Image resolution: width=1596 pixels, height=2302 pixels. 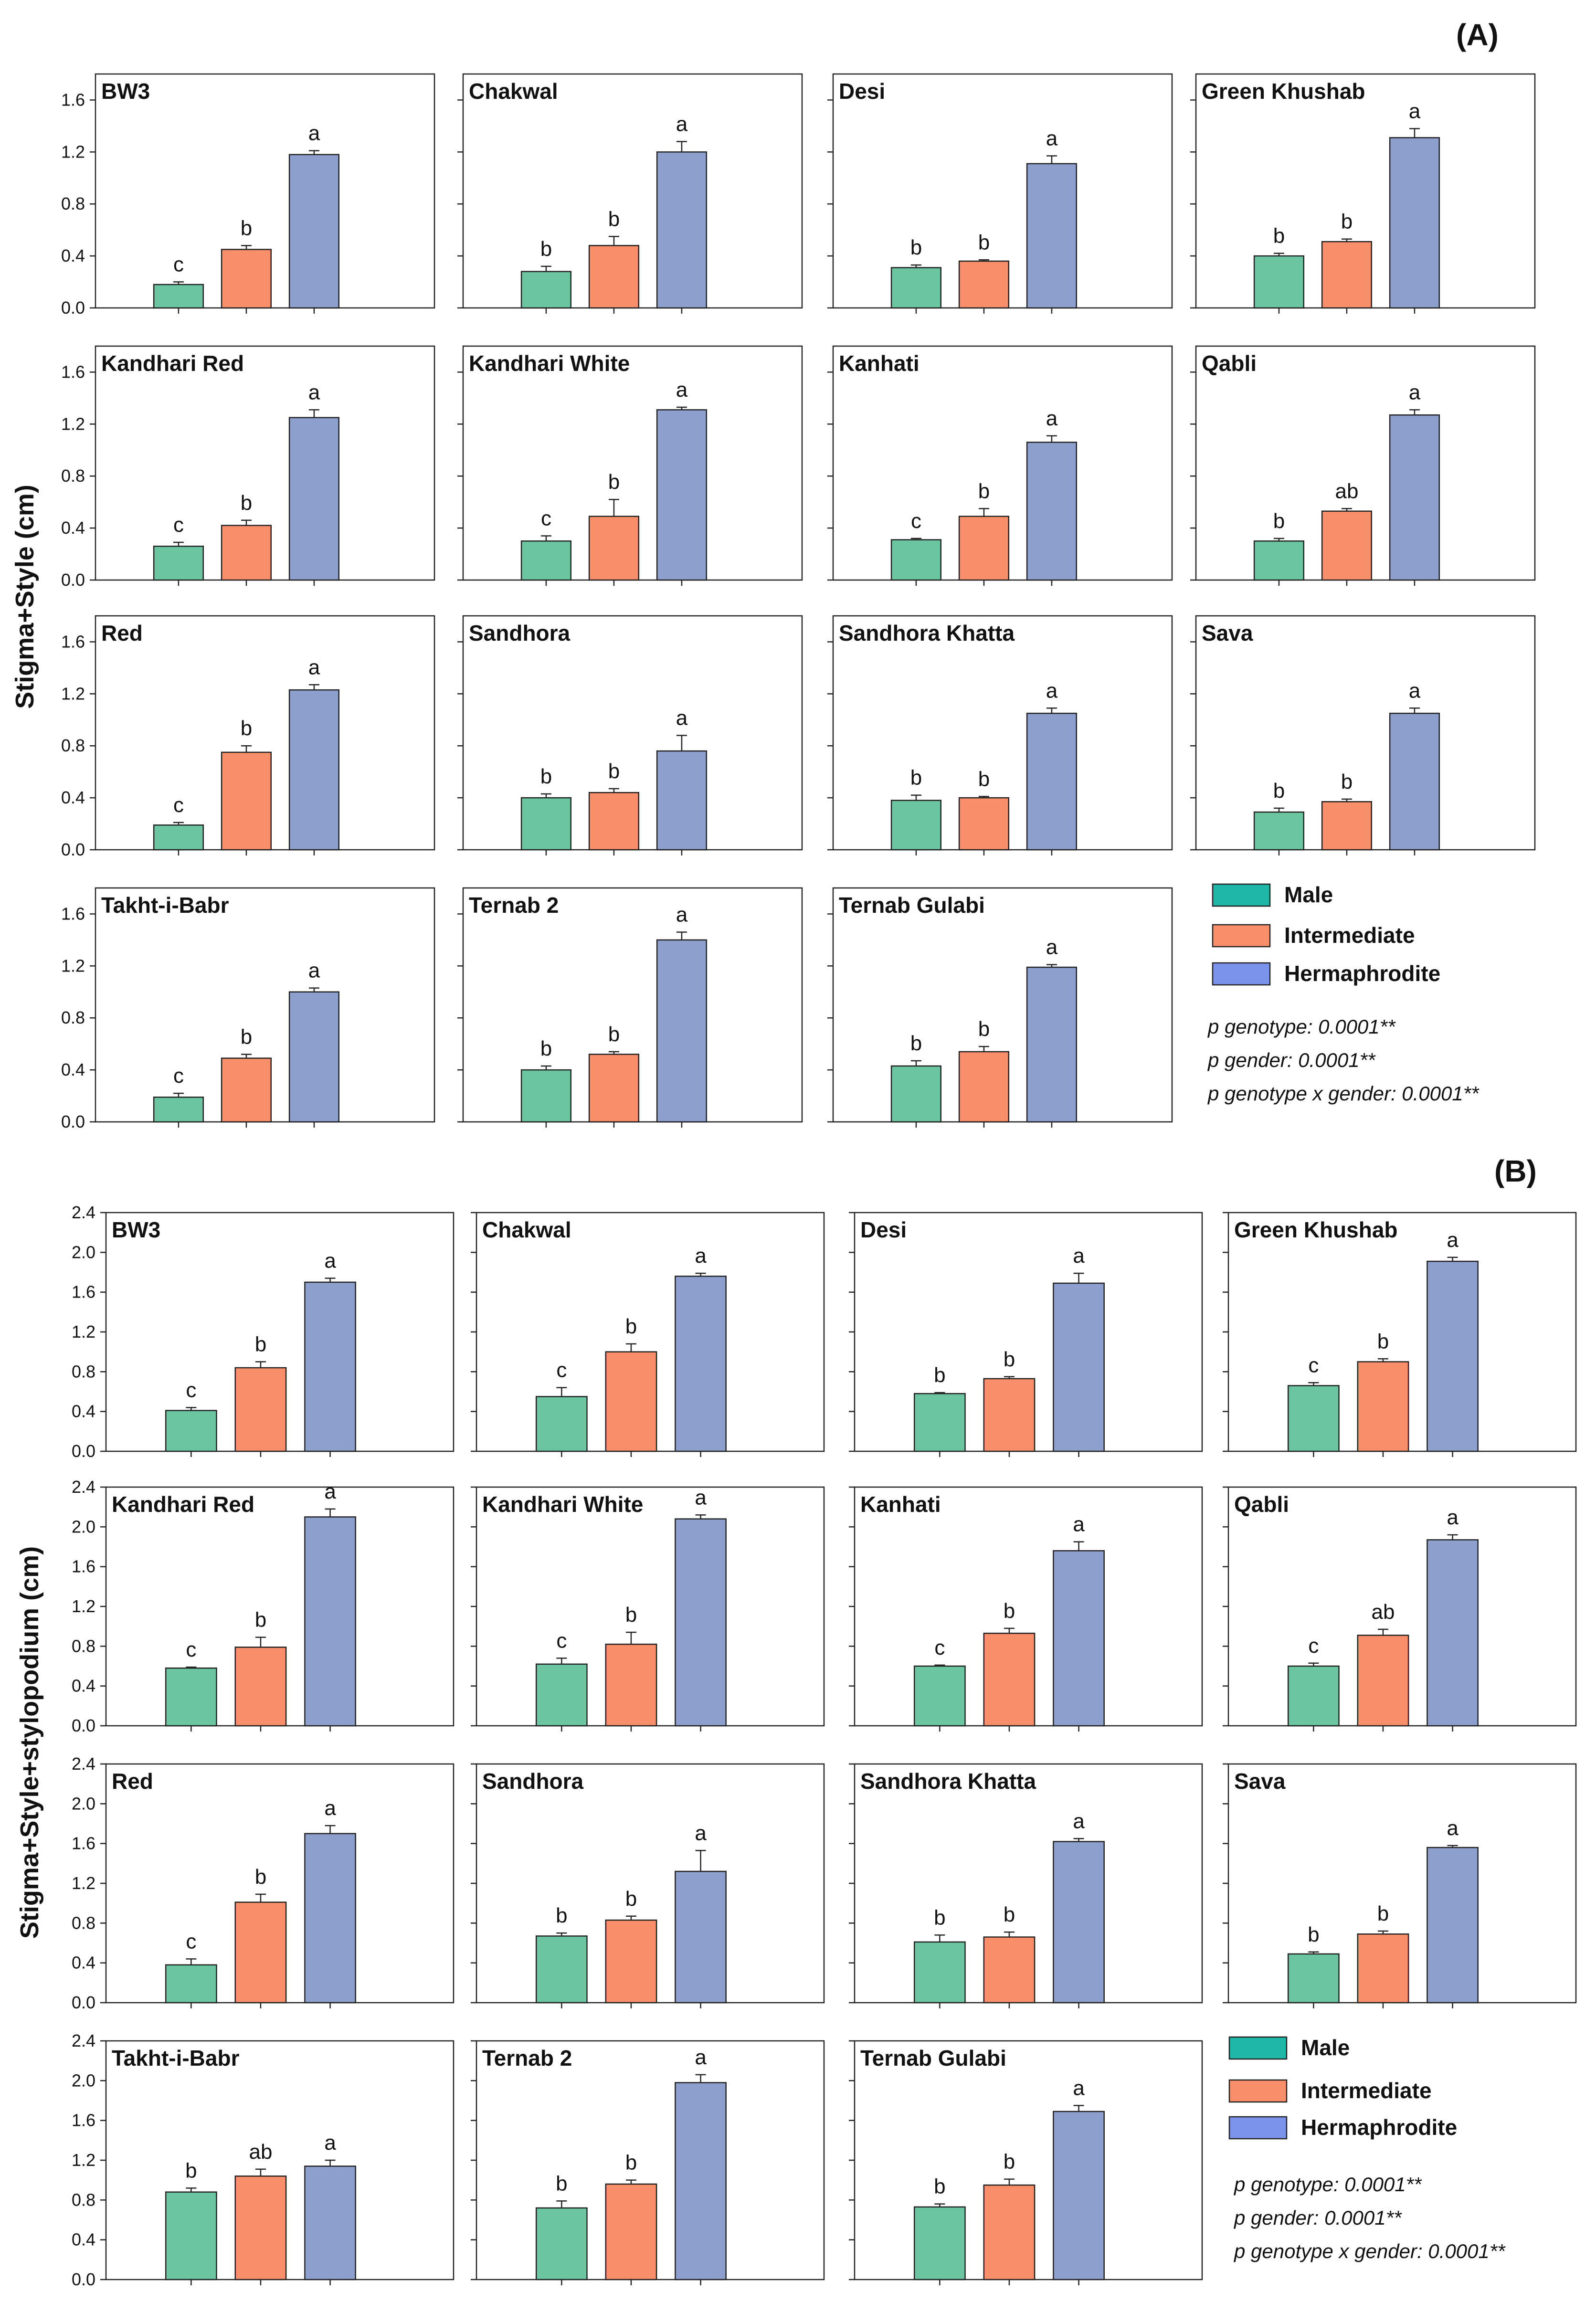 I want to click on panel-red: 0.0 0.4 0.8 1.2 1.6 c b a Red, so click(x=248, y=737).